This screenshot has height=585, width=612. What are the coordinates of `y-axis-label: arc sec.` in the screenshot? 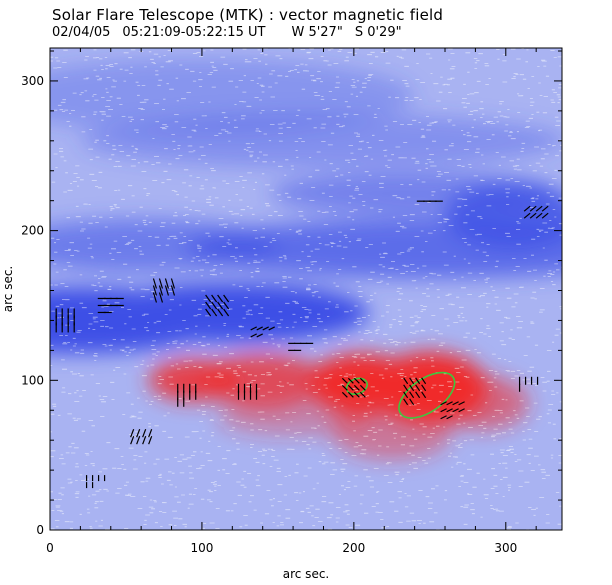 It's located at (8, 289).